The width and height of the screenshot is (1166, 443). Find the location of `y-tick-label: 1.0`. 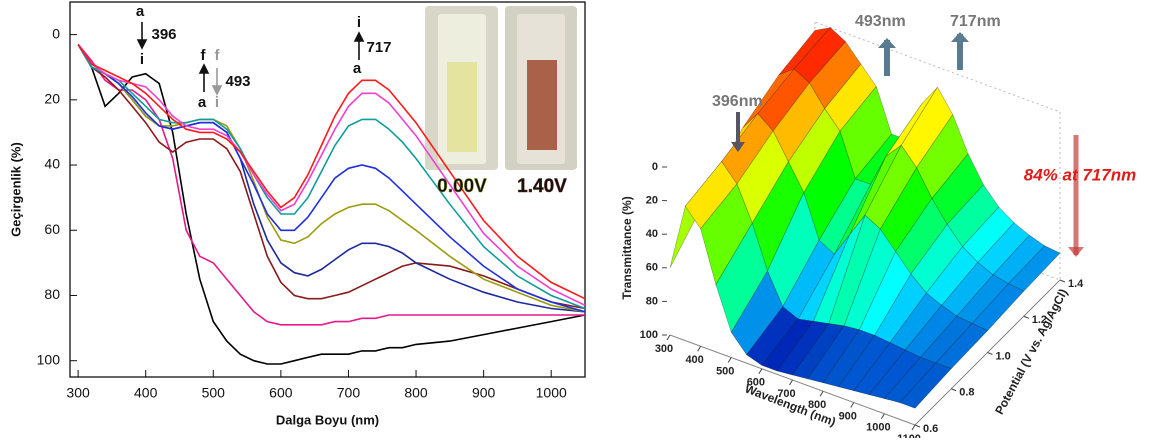

y-tick-label: 1.0 is located at coordinates (1003, 356).